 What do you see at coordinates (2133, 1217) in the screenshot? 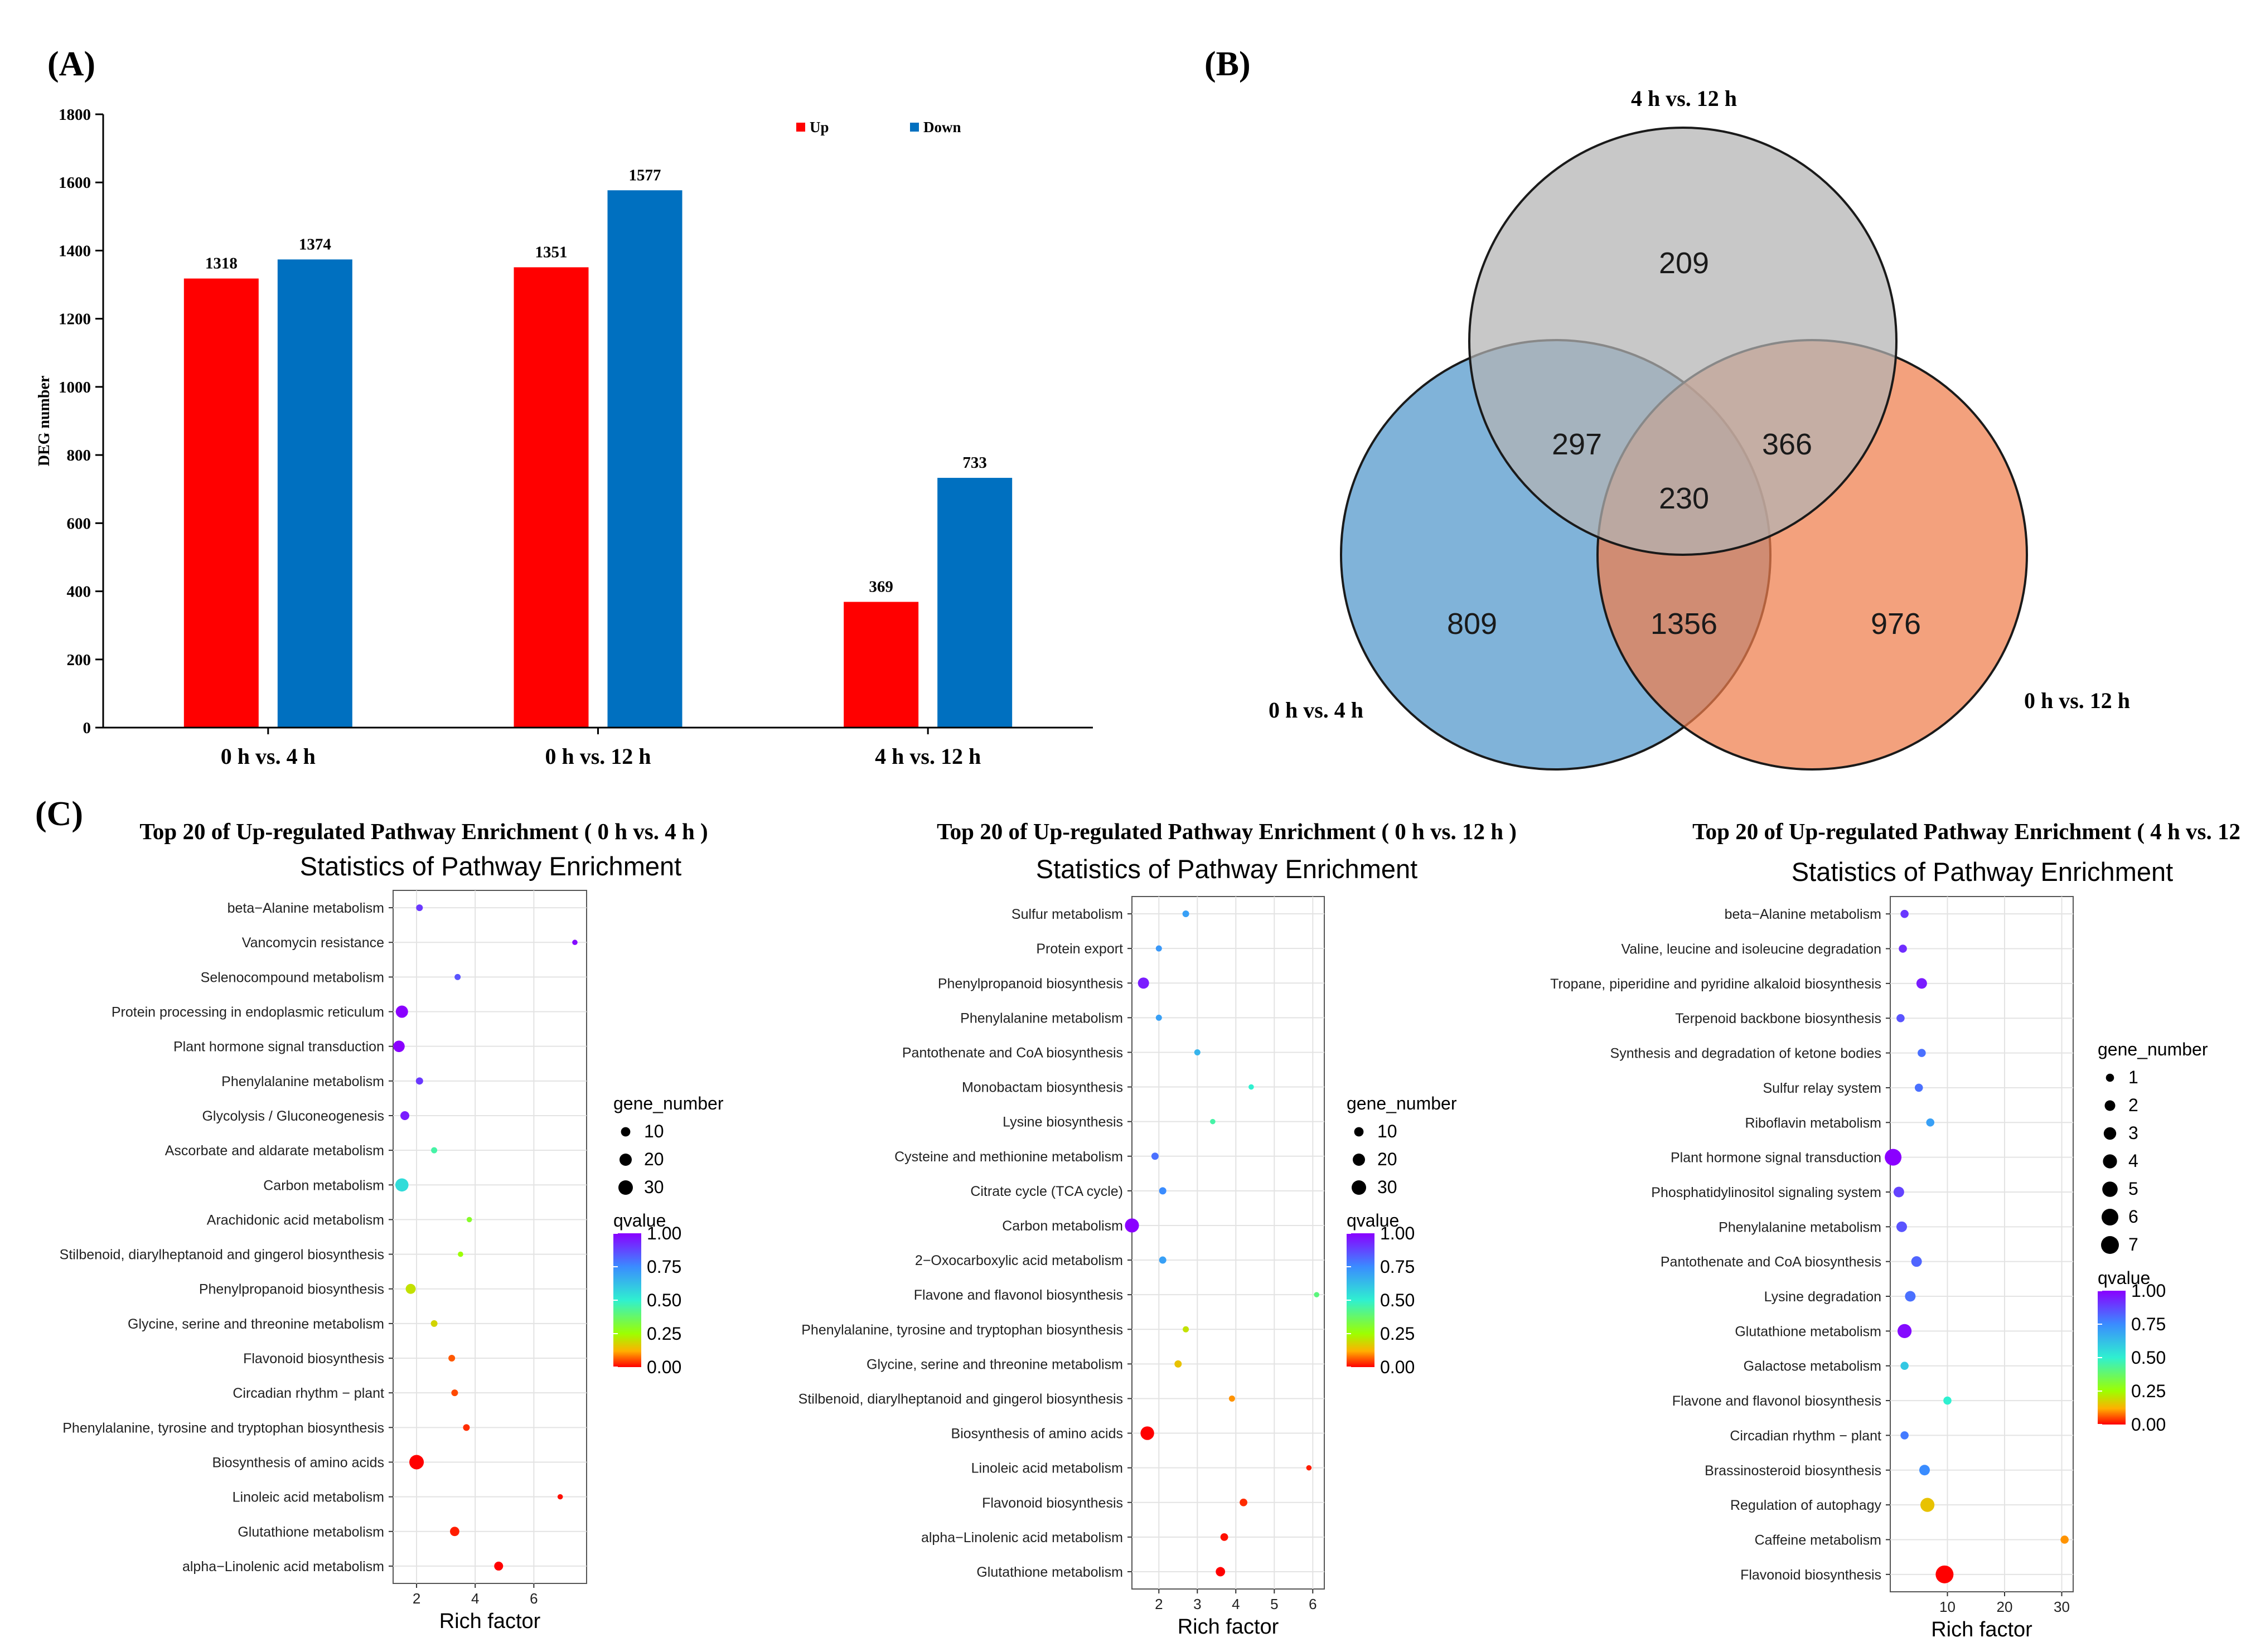
I see `size-legend-label: 6` at bounding box center [2133, 1217].